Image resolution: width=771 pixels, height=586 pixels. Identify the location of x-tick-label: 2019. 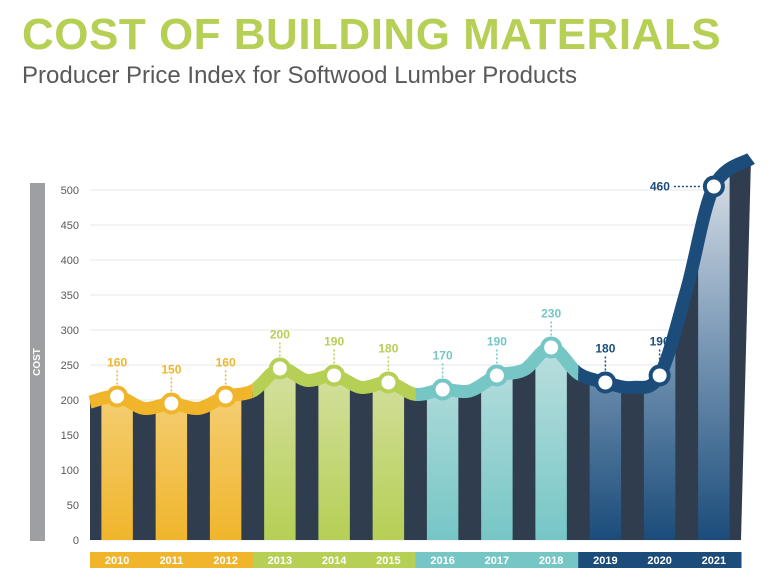
(605, 561).